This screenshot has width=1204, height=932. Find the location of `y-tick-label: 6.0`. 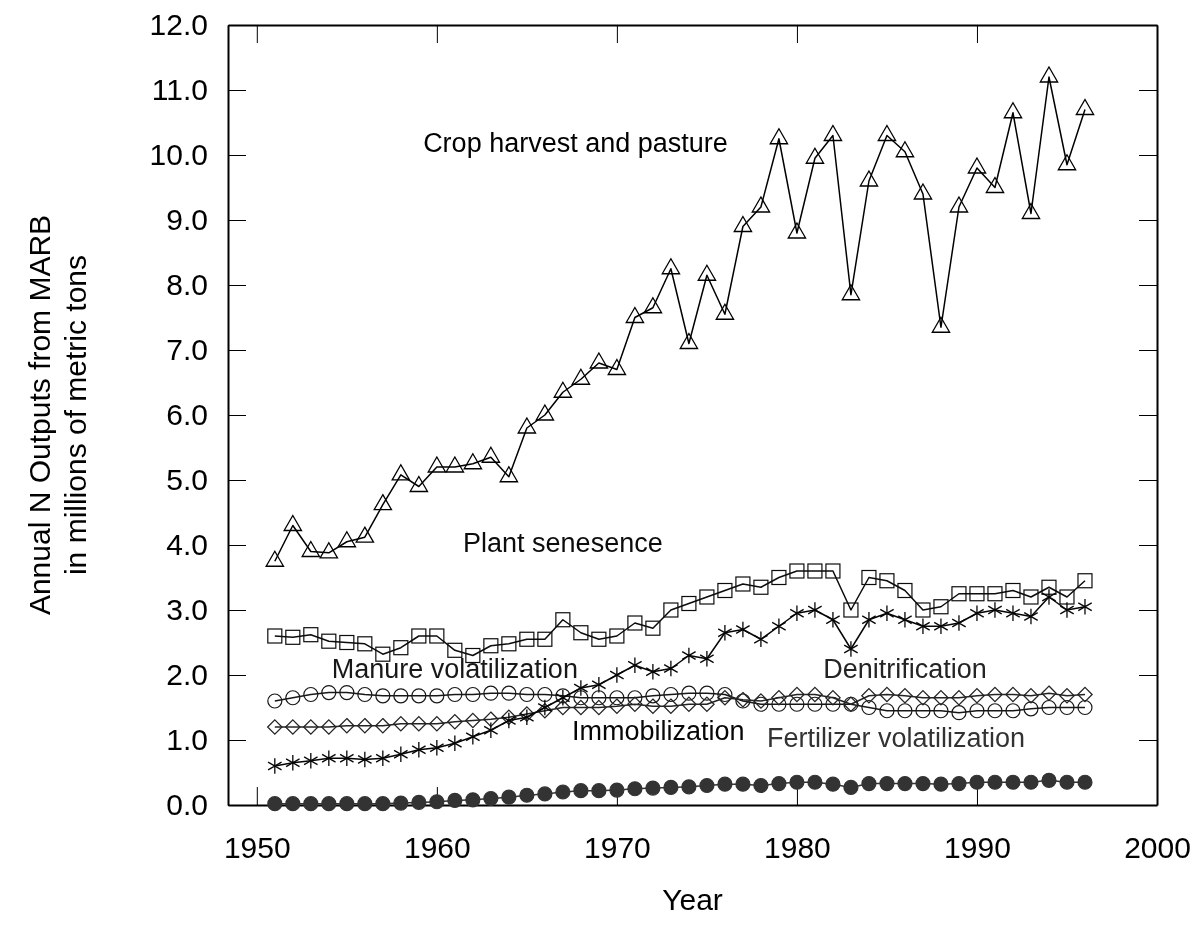

y-tick-label: 6.0 is located at coordinates (187, 415).